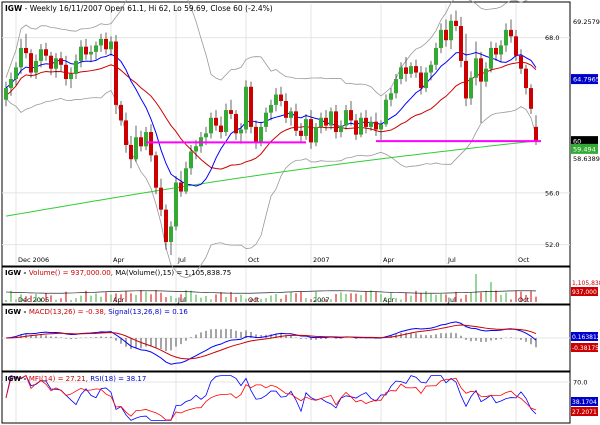 The height and width of the screenshot is (425, 600). I want to click on rsi-area: 70.0 38.1704 27.2071, so click(300, 398).